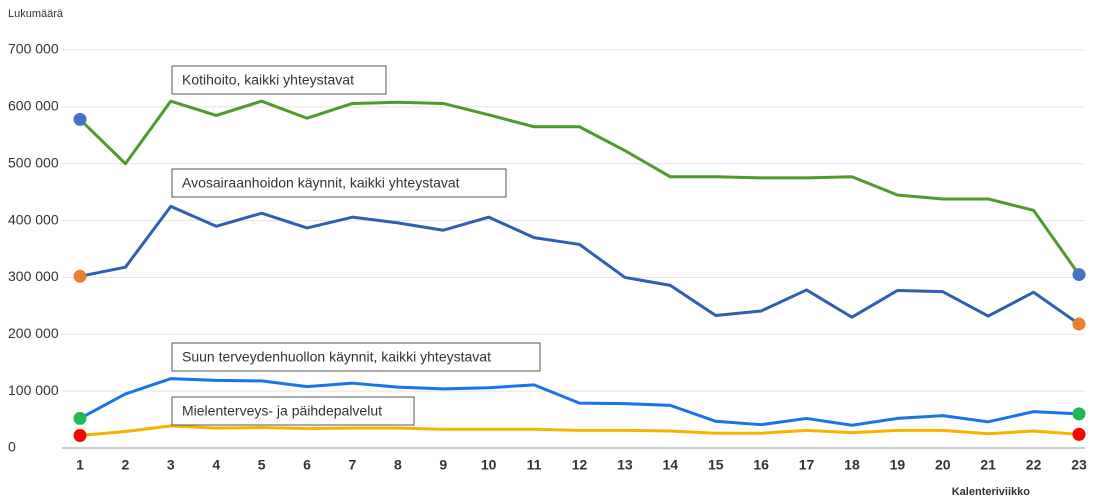  What do you see at coordinates (671, 465) in the screenshot?
I see `x-tick-label: 14` at bounding box center [671, 465].